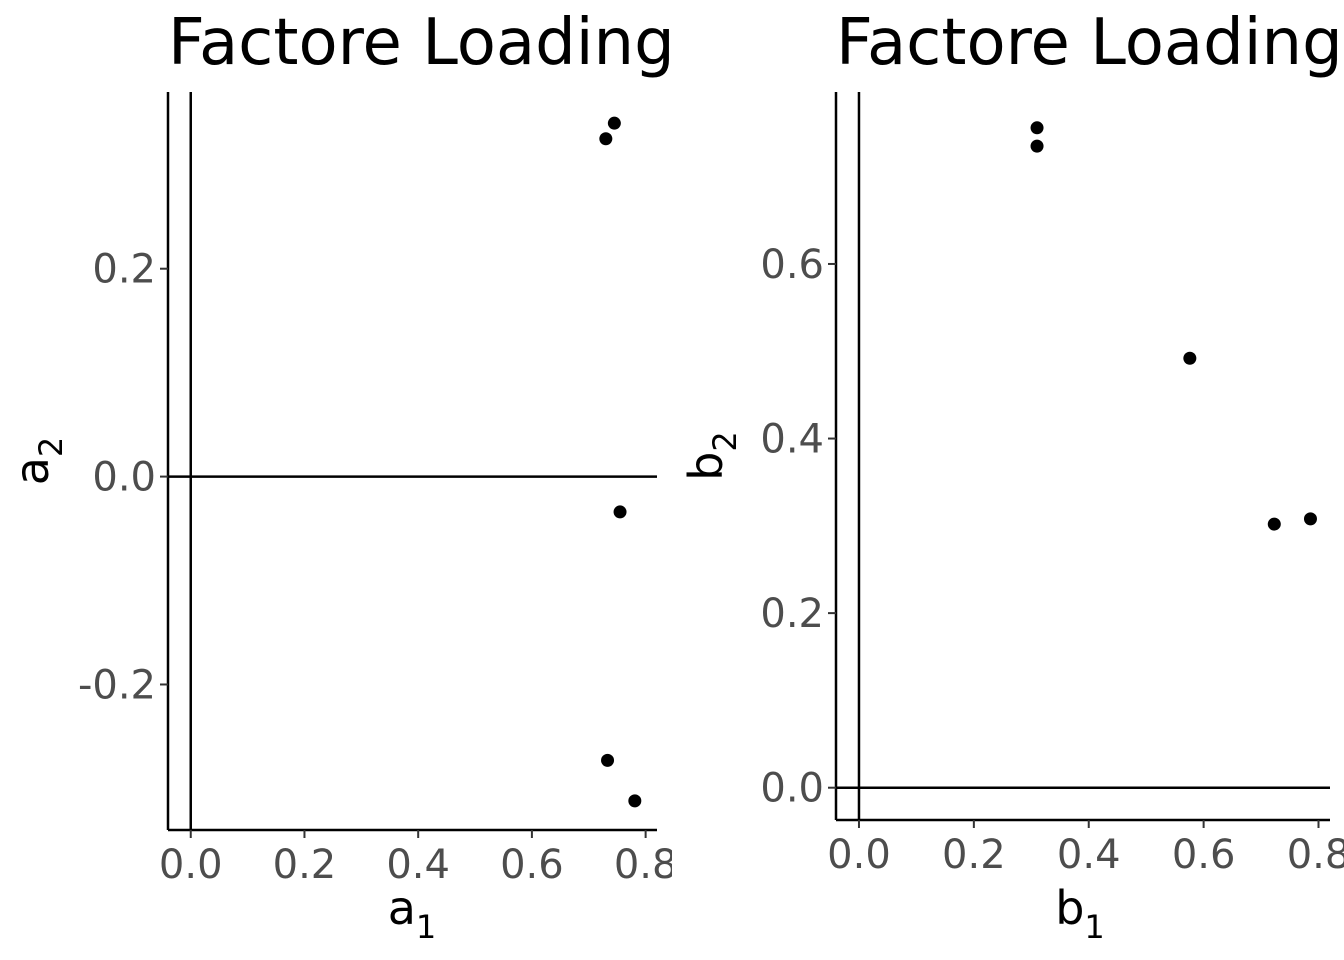  Describe the element at coordinates (711, 456) in the screenshot. I see `y-axis-title: b2` at that location.